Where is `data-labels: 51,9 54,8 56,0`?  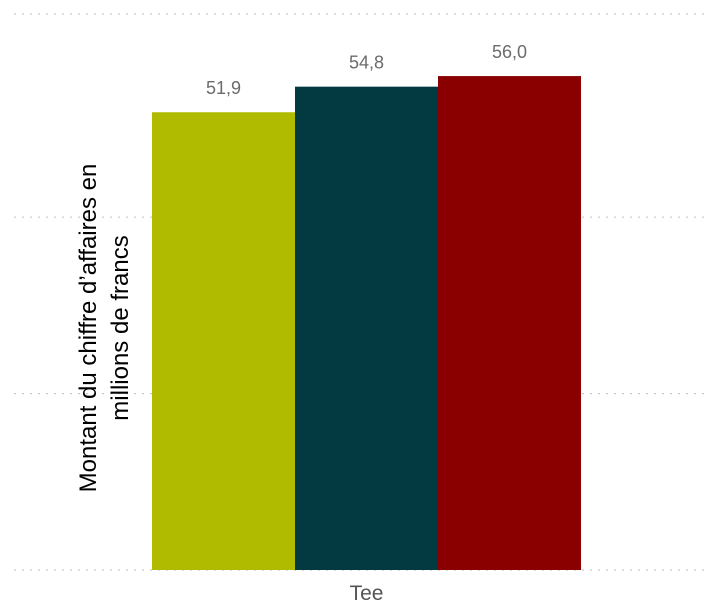
data-labels: 51,9 54,8 56,0 is located at coordinates (366, 70).